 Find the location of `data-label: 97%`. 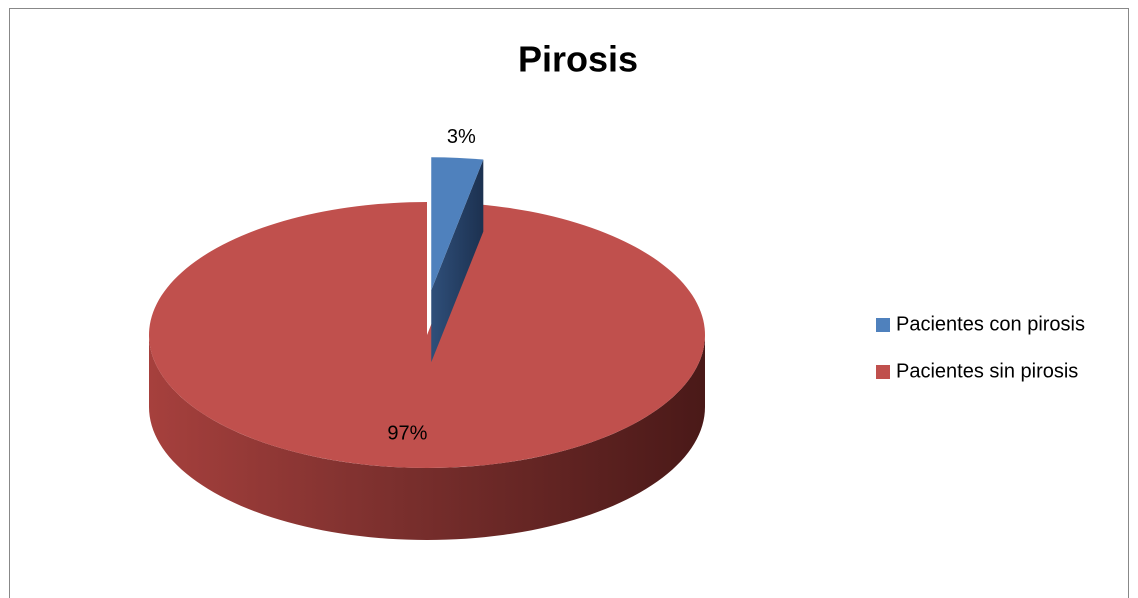

data-label: 97% is located at coordinates (407, 434).